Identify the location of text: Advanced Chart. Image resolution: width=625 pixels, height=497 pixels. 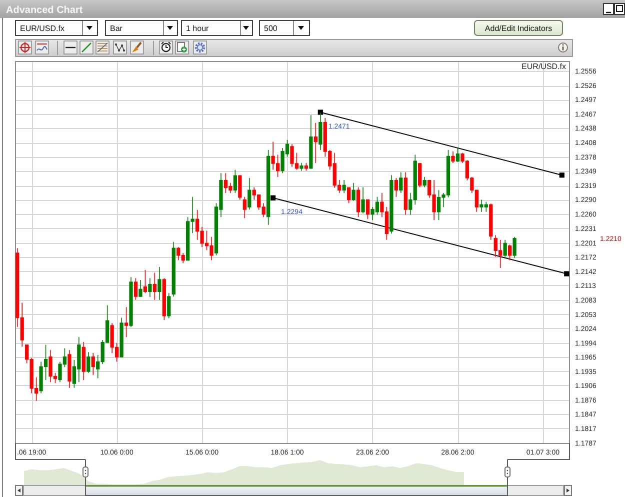
(45, 10).